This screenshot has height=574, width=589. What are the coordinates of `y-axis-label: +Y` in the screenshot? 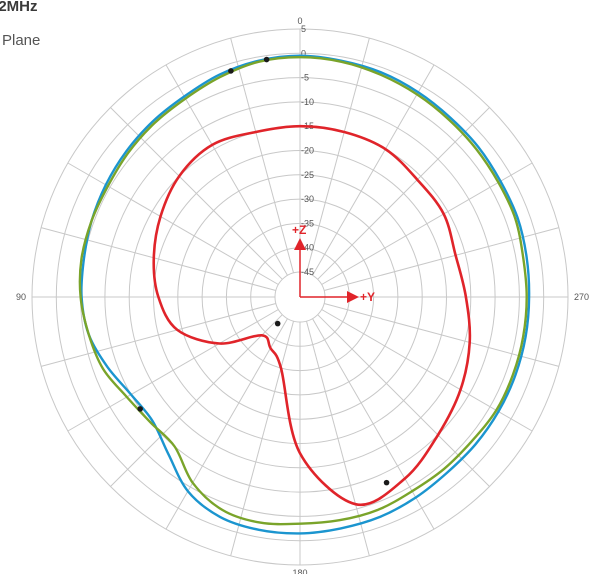 It's located at (367, 297).